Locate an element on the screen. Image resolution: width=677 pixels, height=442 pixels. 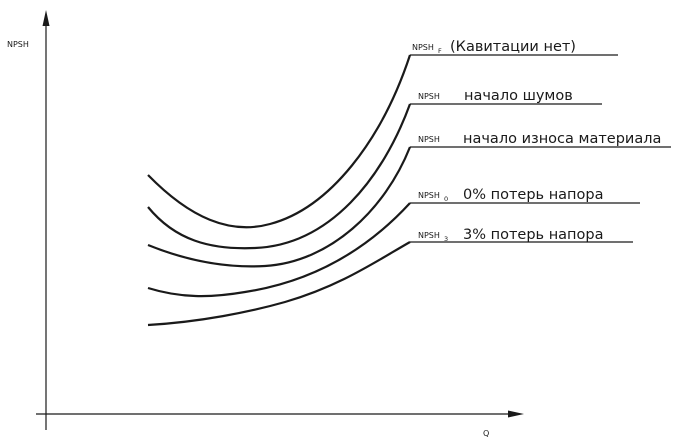
y-axis-label: NPSH is located at coordinates (18, 44).